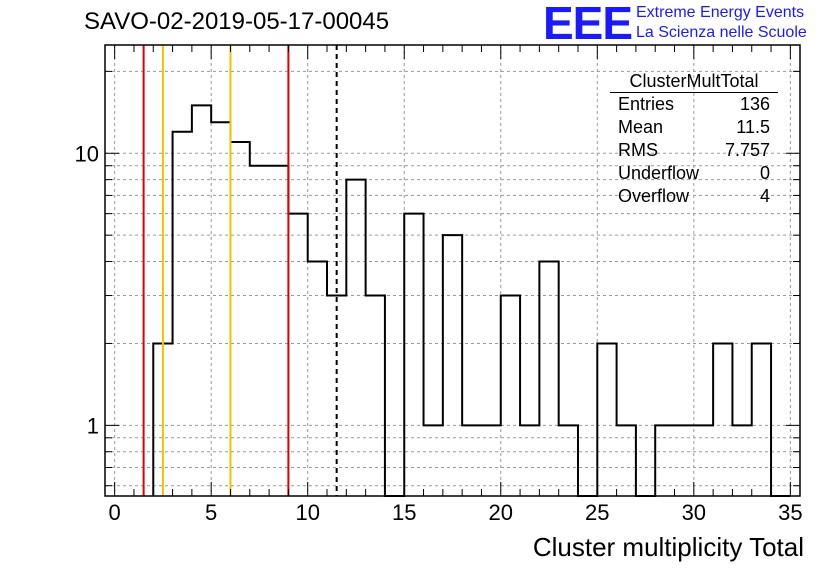  What do you see at coordinates (501, 512) in the screenshot?
I see `x-tick-label: 20` at bounding box center [501, 512].